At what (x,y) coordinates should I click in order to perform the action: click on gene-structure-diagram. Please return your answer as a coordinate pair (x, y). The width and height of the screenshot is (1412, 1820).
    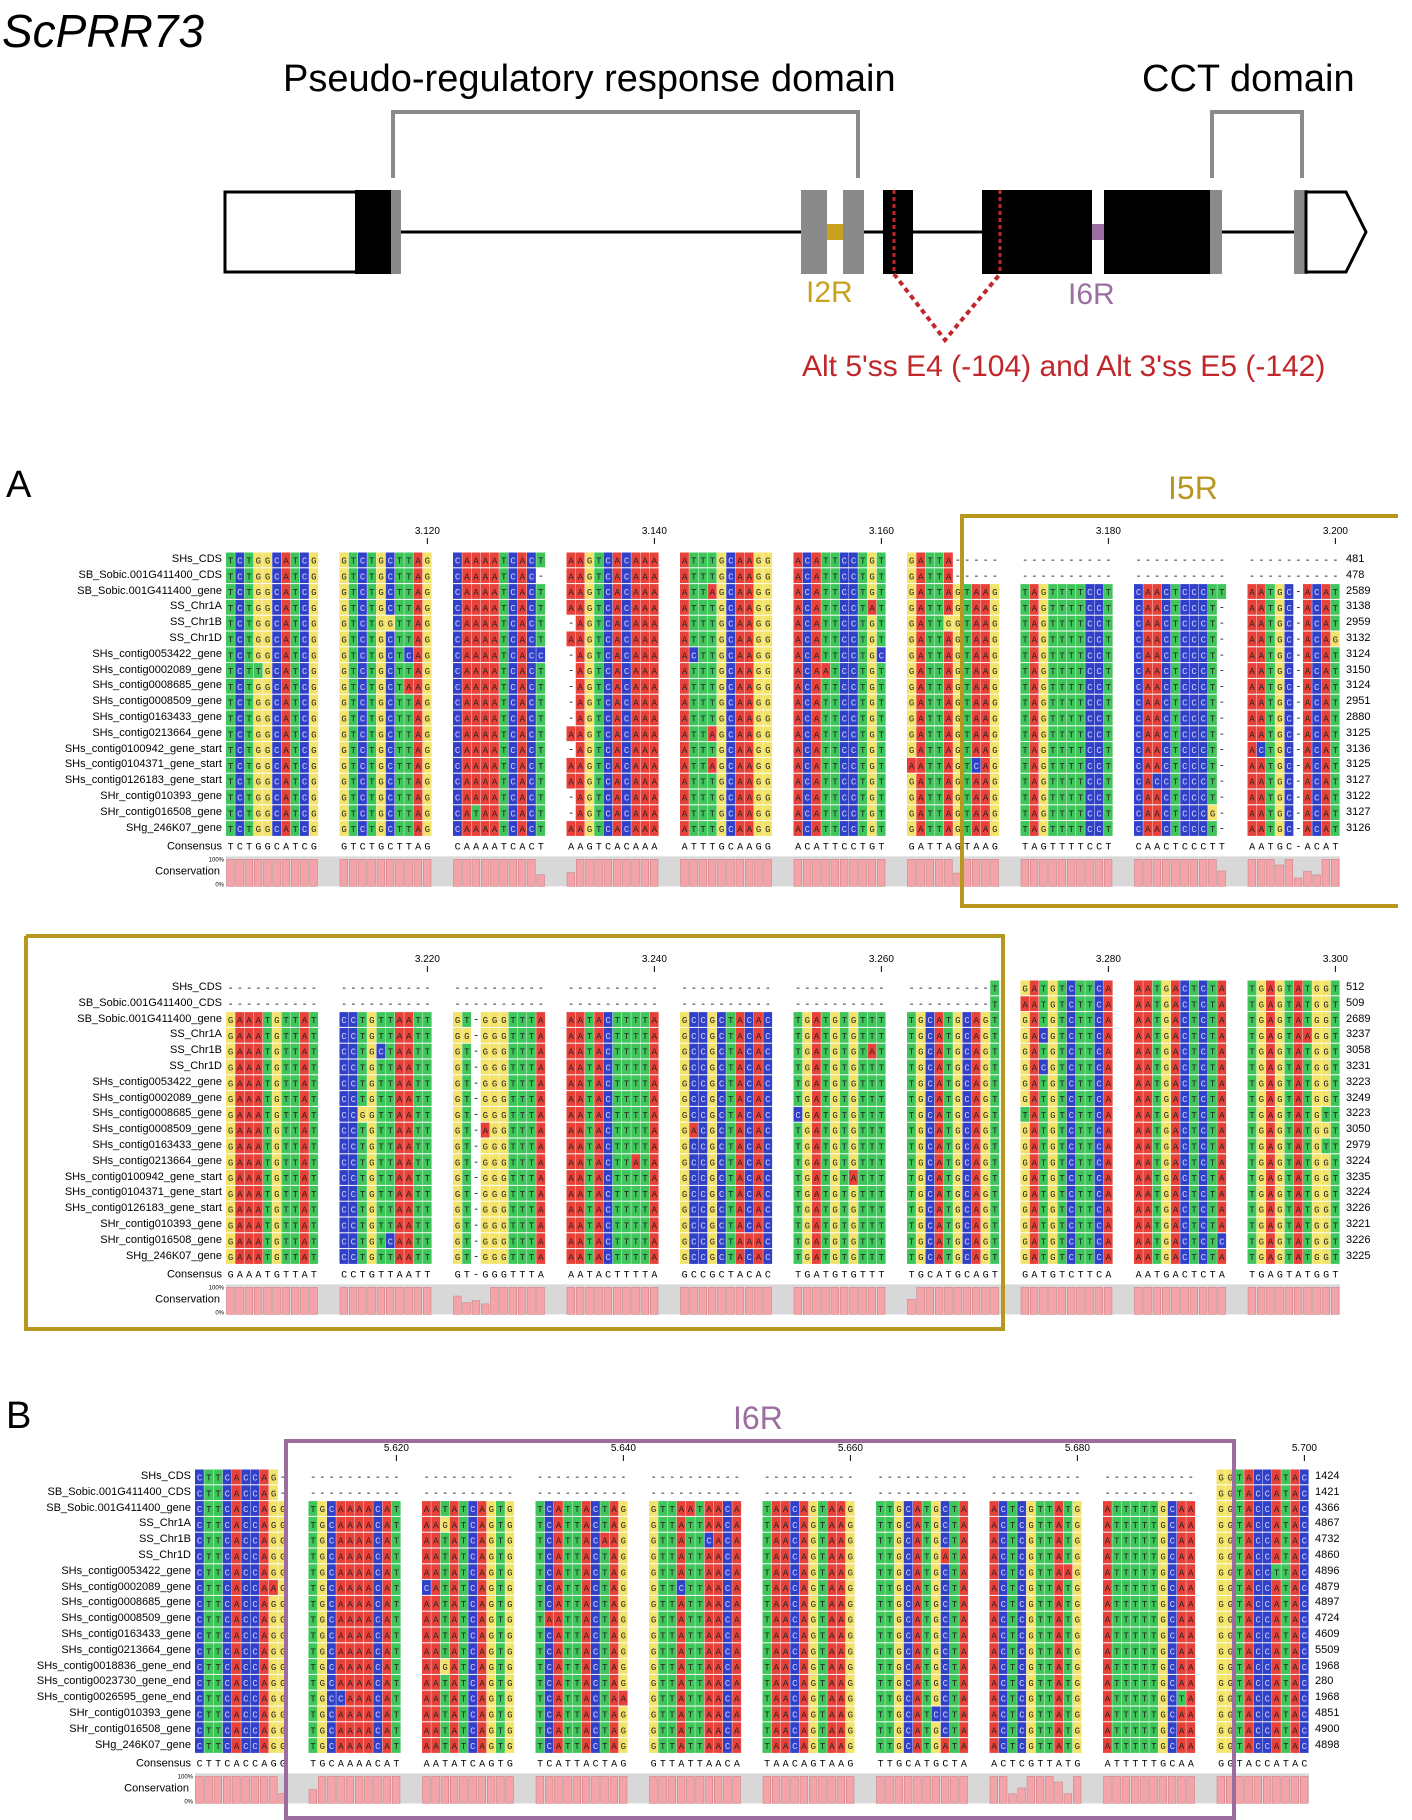
    Looking at the image, I should click on (795, 227).